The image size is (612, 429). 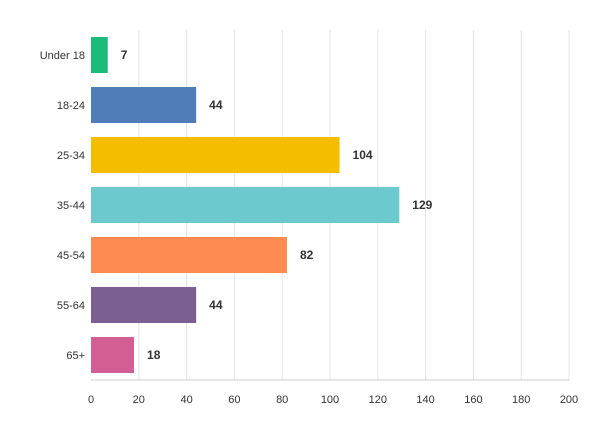 I want to click on x-tick-label: 0, so click(x=91, y=400).